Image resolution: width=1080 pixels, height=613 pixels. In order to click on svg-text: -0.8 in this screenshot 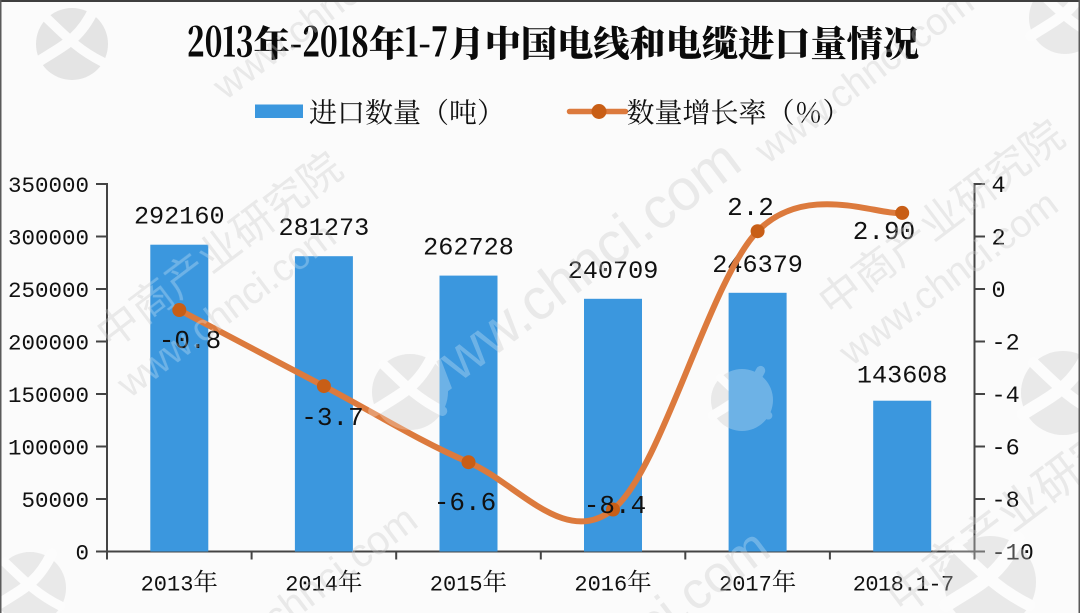, I will do `click(190, 341)`.